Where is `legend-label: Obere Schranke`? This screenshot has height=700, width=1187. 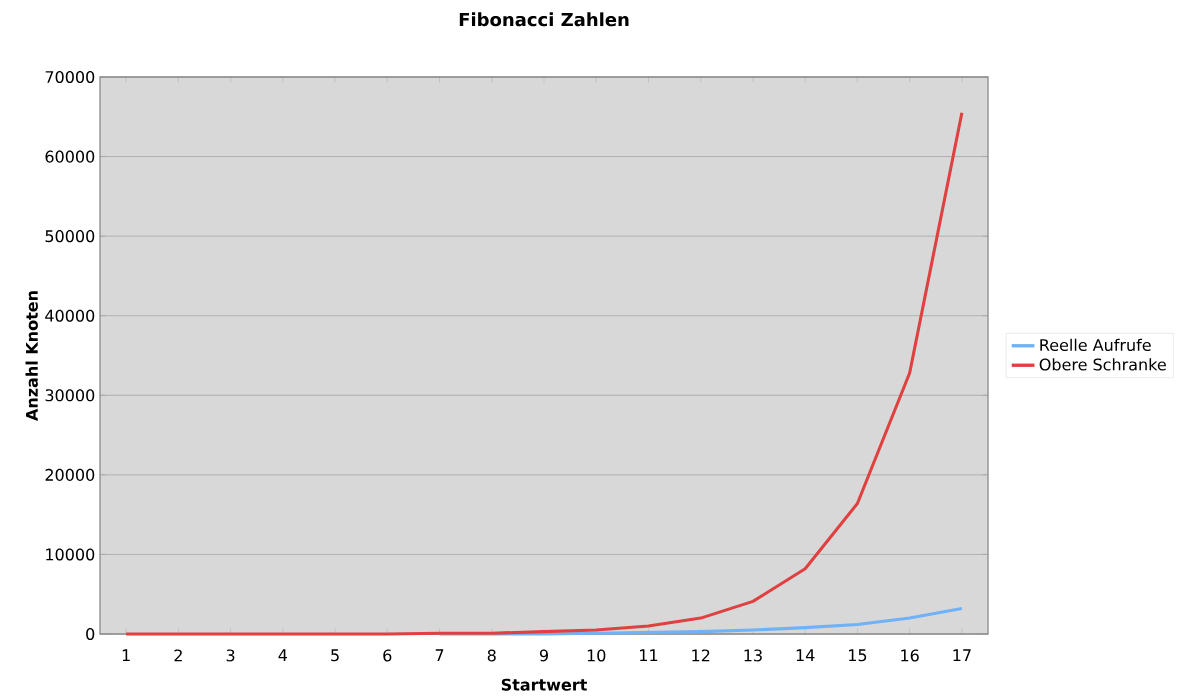 legend-label: Obere Schranke is located at coordinates (1102, 364).